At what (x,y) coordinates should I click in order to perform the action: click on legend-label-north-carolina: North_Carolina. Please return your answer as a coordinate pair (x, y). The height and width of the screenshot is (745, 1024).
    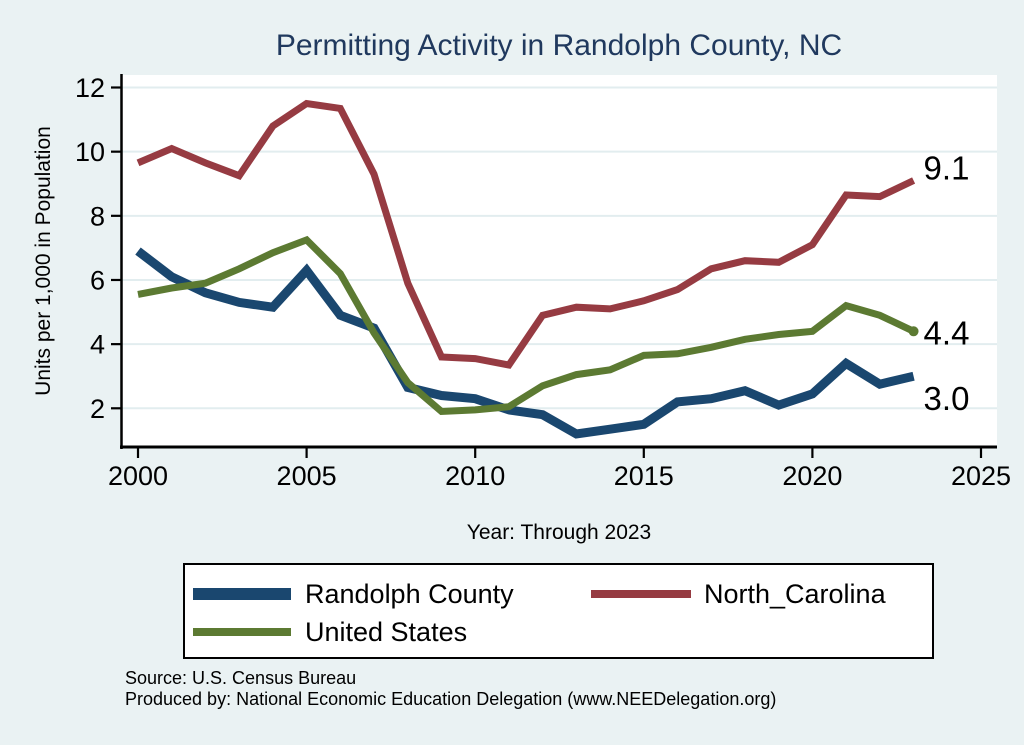
    Looking at the image, I should click on (795, 594).